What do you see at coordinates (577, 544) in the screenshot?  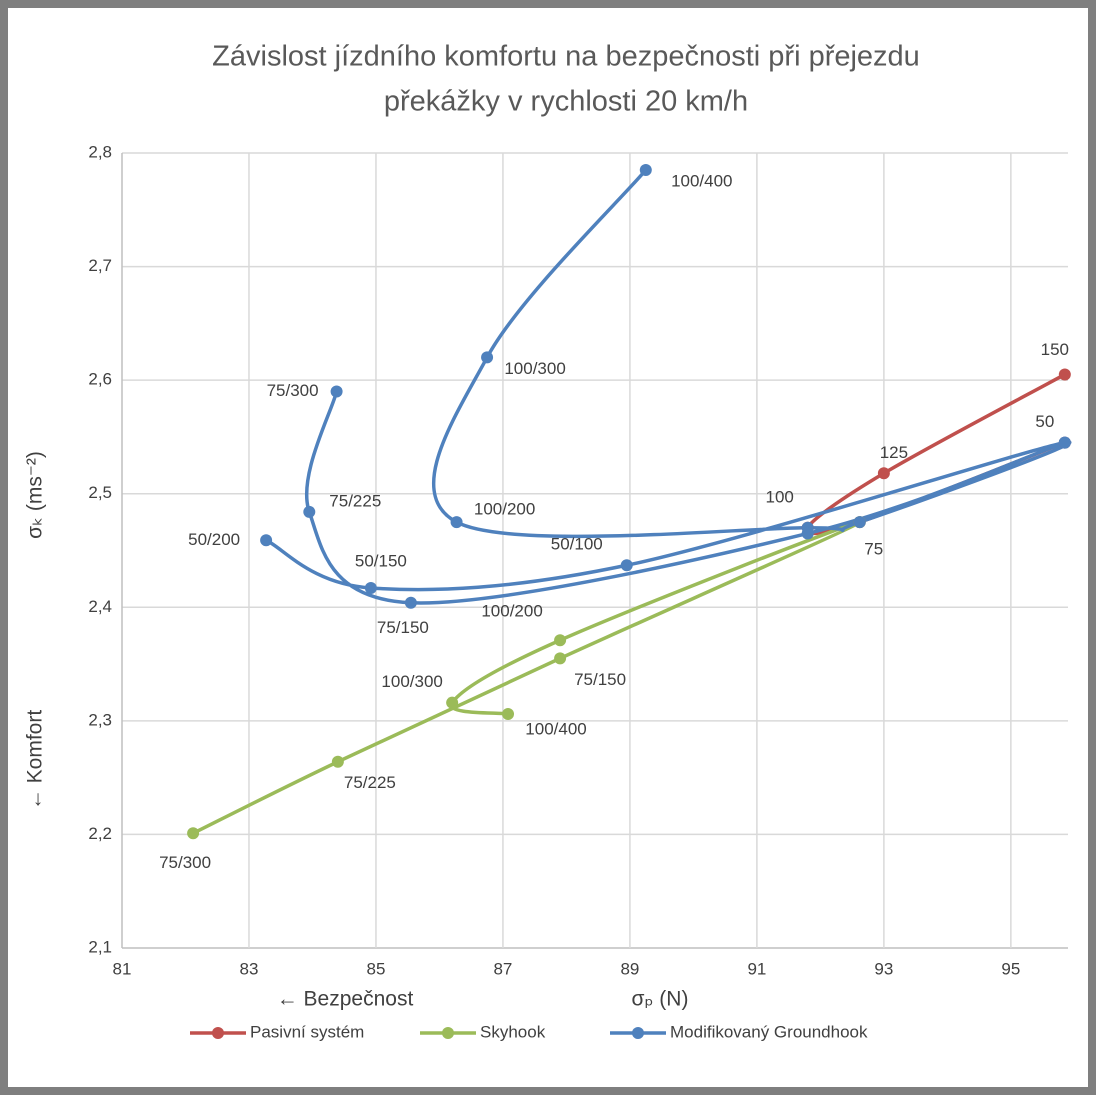 I see `data-label: 50/100` at bounding box center [577, 544].